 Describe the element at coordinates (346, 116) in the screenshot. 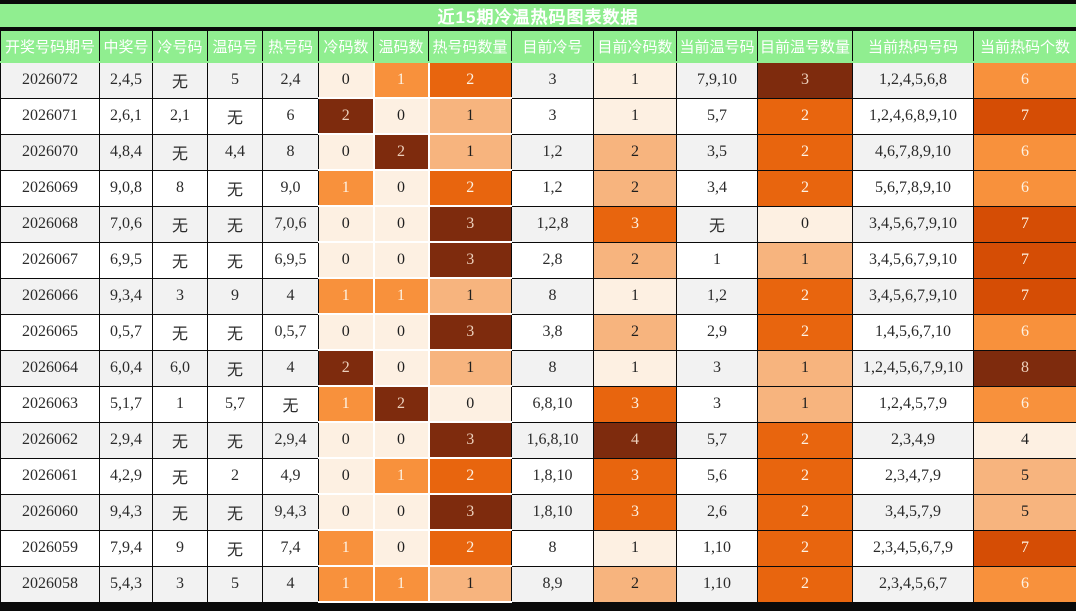

I see `cold-n-cell: 2` at that location.